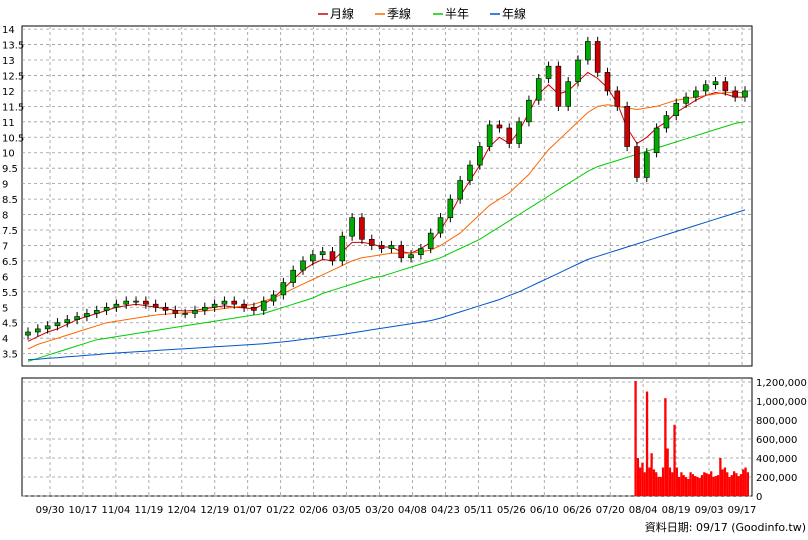 This screenshot has height=540, width=808. I want to click on y-tick-label: 6.5, so click(10, 262).